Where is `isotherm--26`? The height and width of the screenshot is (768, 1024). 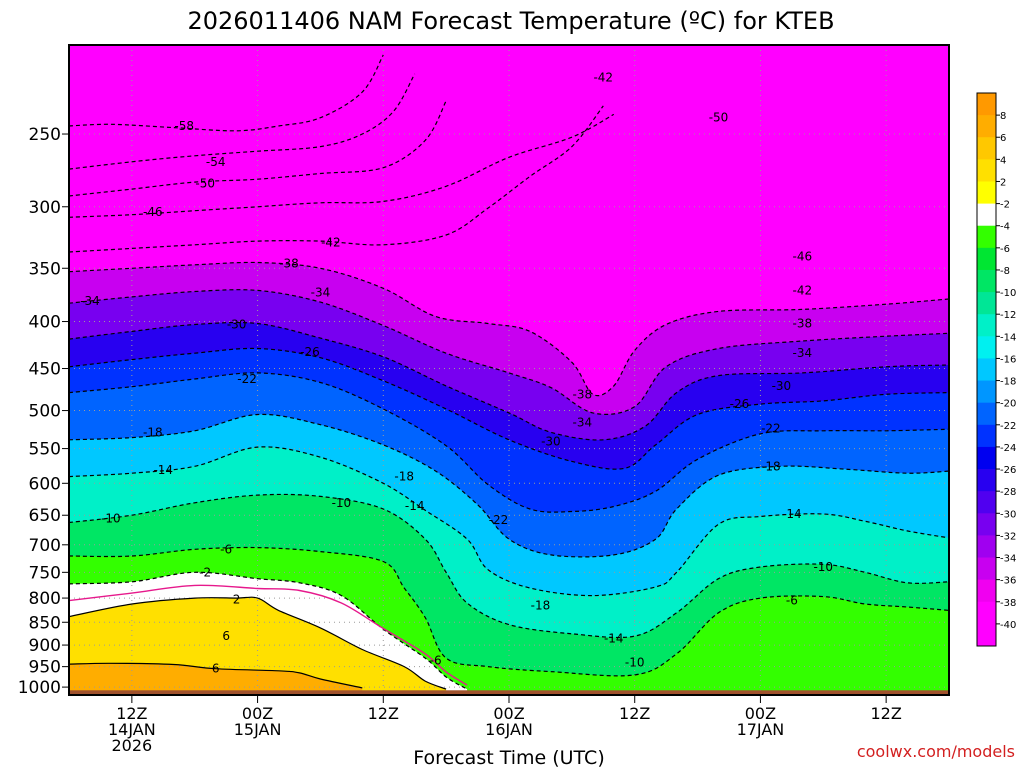 isotherm--26 is located at coordinates (509, 408).